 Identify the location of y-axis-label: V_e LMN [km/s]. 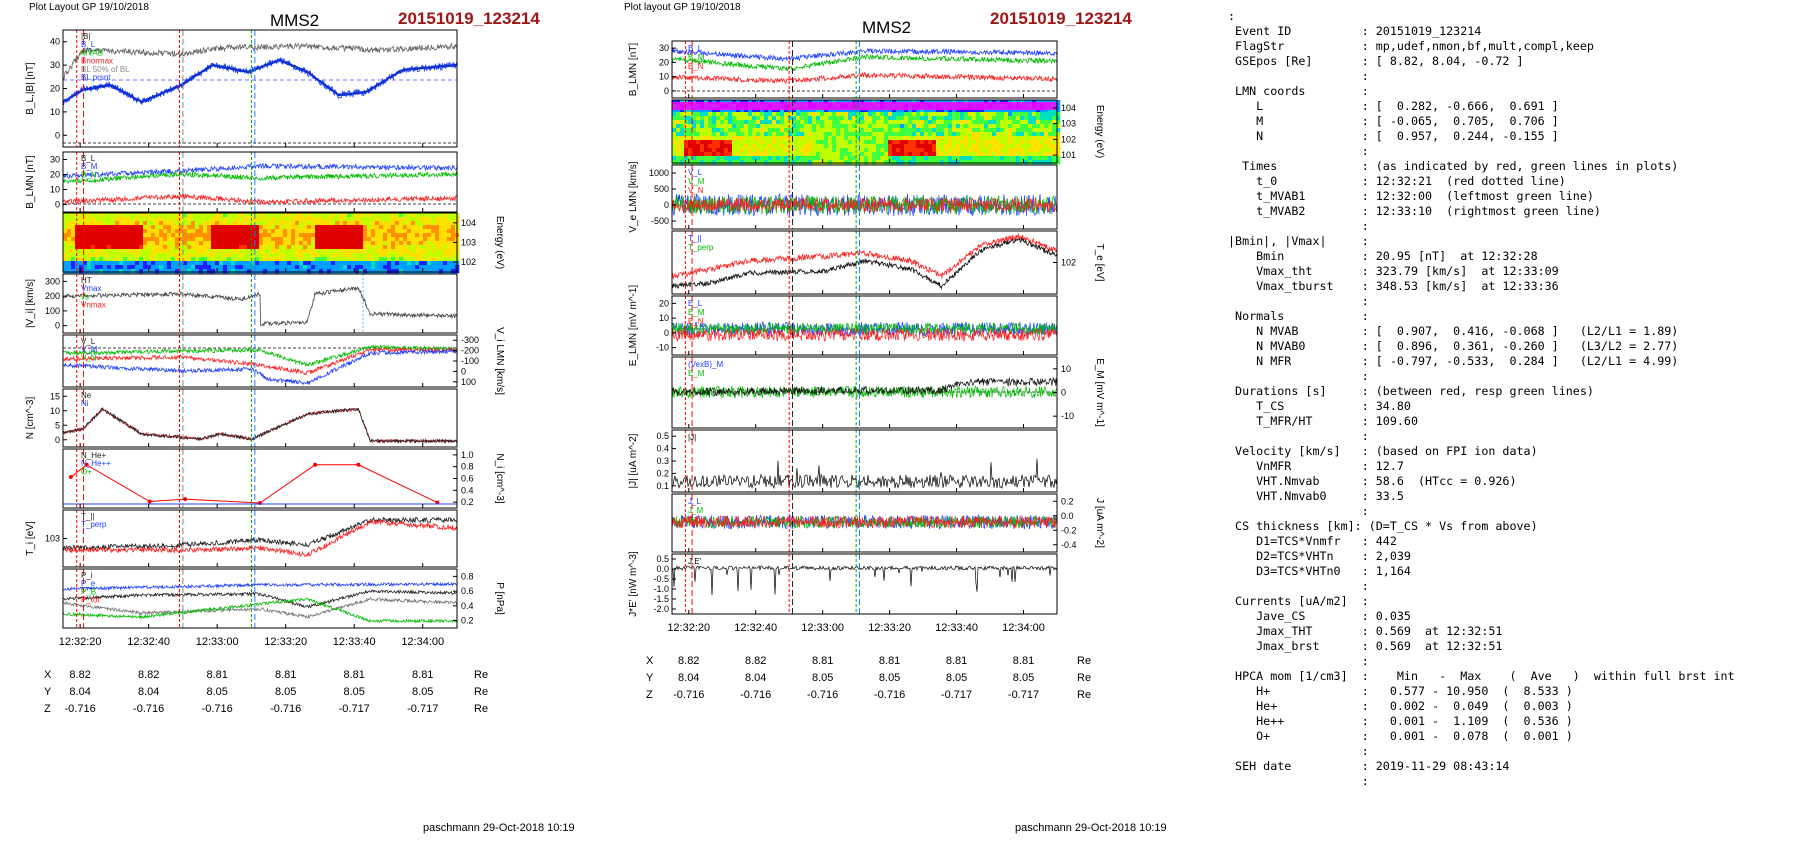
(633, 196).